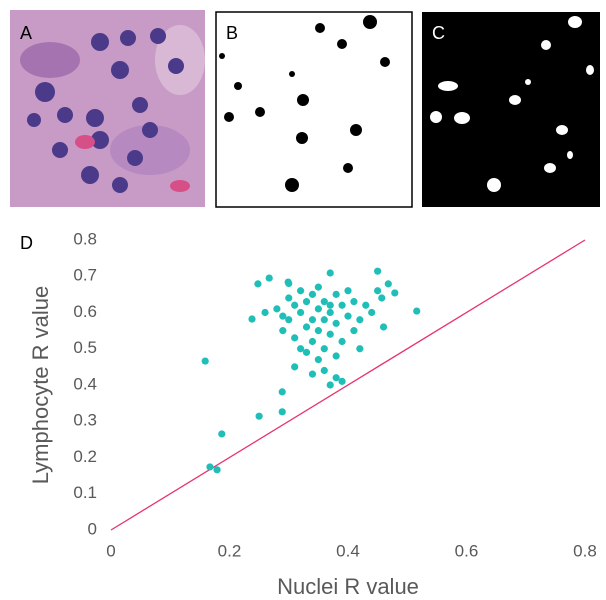  Describe the element at coordinates (40, 385) in the screenshot. I see `y-axis-title: Lymphocyte R value` at that location.